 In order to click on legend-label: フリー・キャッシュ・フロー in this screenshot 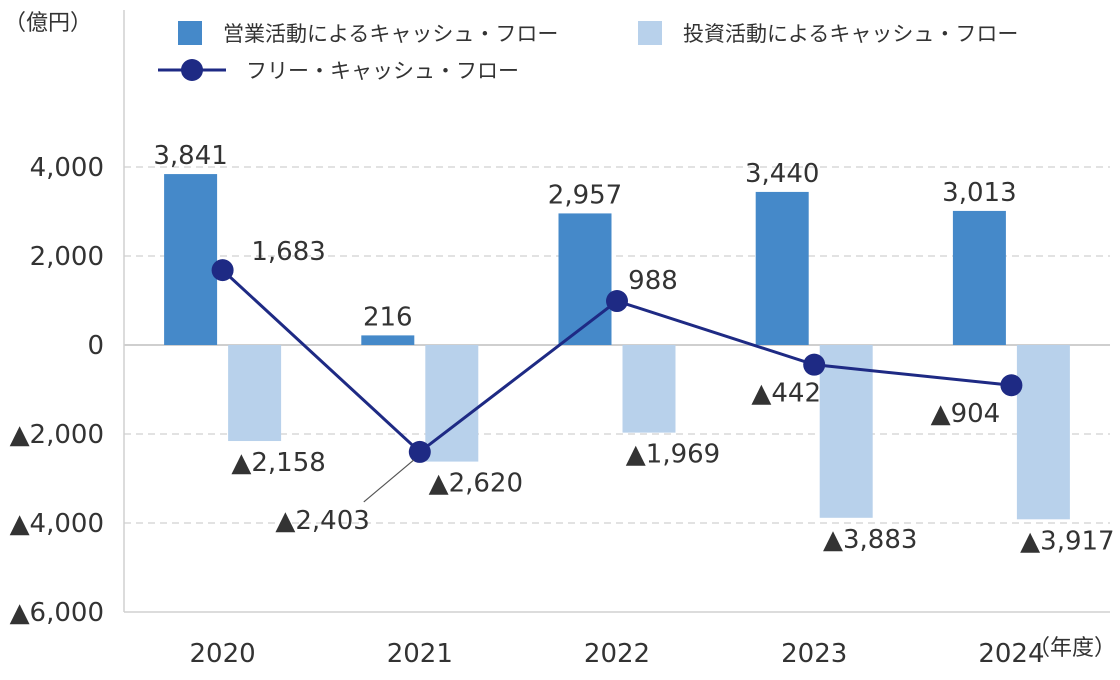, I will do `click(382, 71)`.